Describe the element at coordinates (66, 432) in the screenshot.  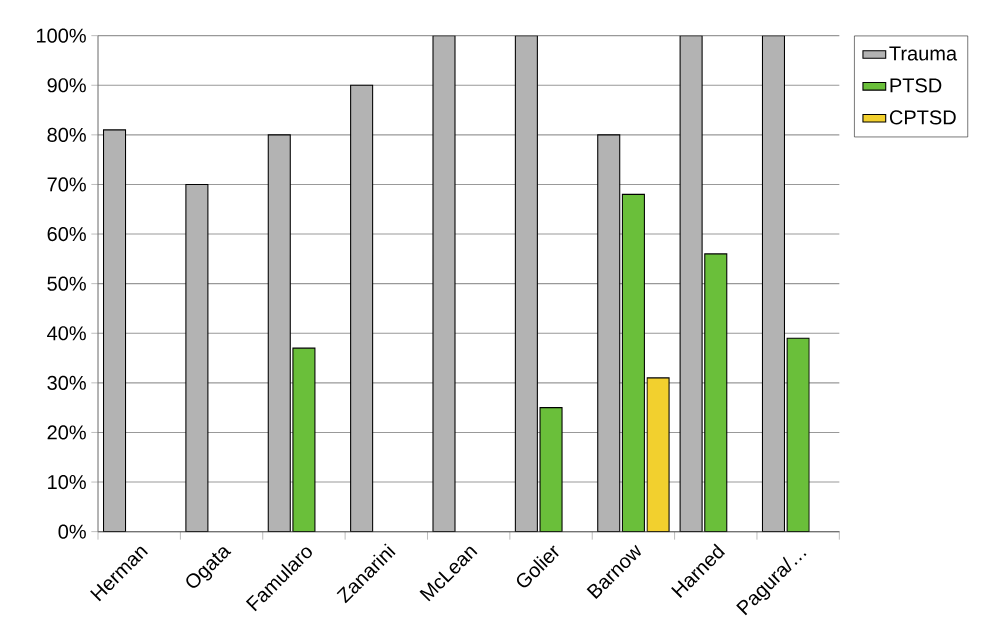
I see `y-tick-label: 20%` at that location.